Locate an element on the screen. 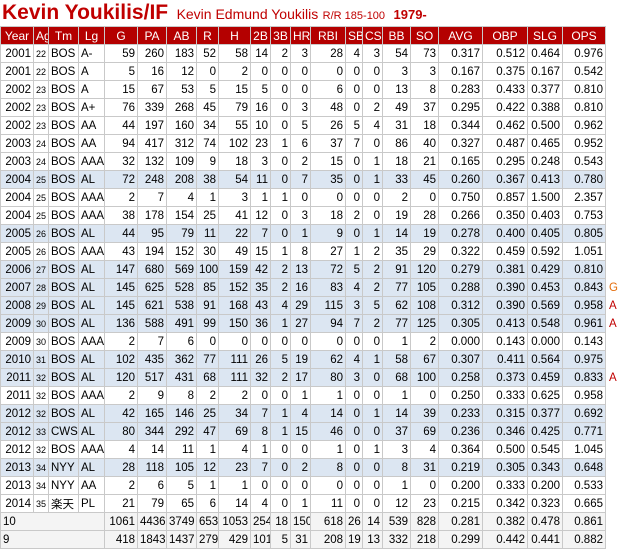 The image size is (618, 549). cell: 72 is located at coordinates (121, 179).